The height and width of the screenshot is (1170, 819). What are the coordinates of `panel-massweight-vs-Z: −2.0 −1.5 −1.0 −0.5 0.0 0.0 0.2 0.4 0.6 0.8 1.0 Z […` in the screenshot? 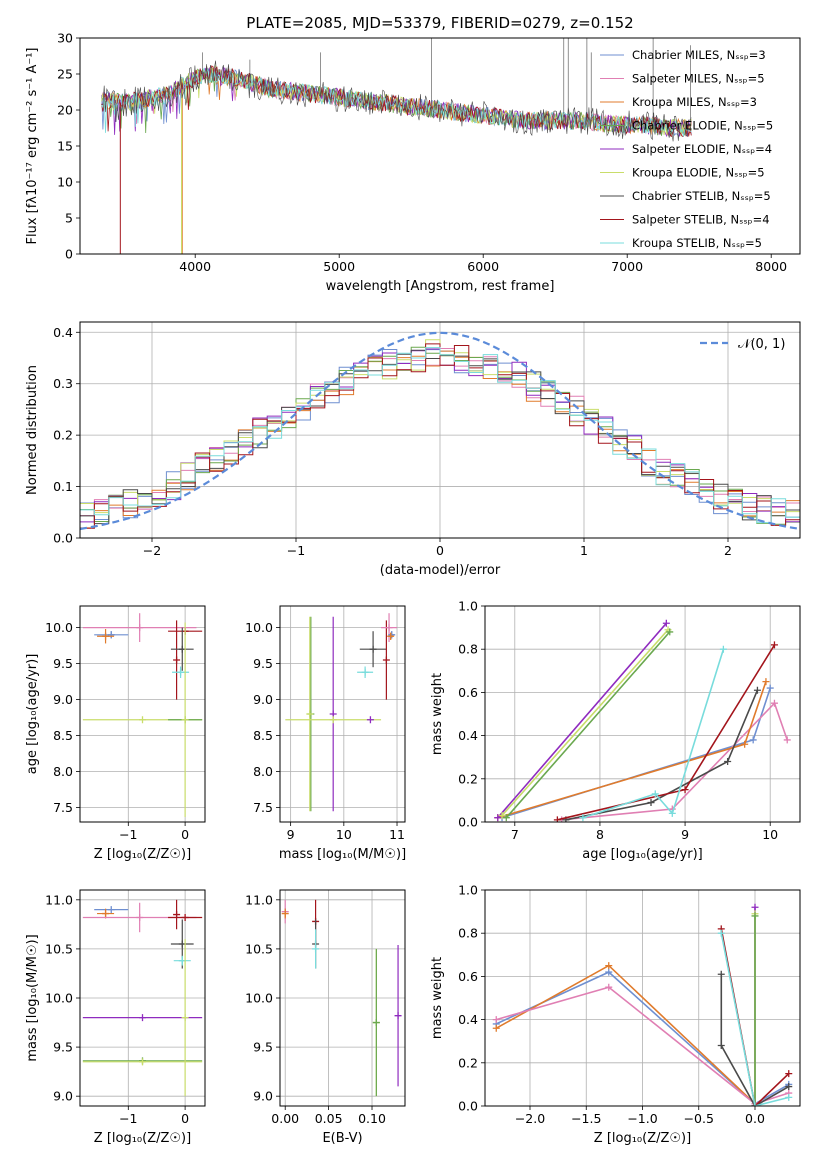 It's located at (615, 1014).